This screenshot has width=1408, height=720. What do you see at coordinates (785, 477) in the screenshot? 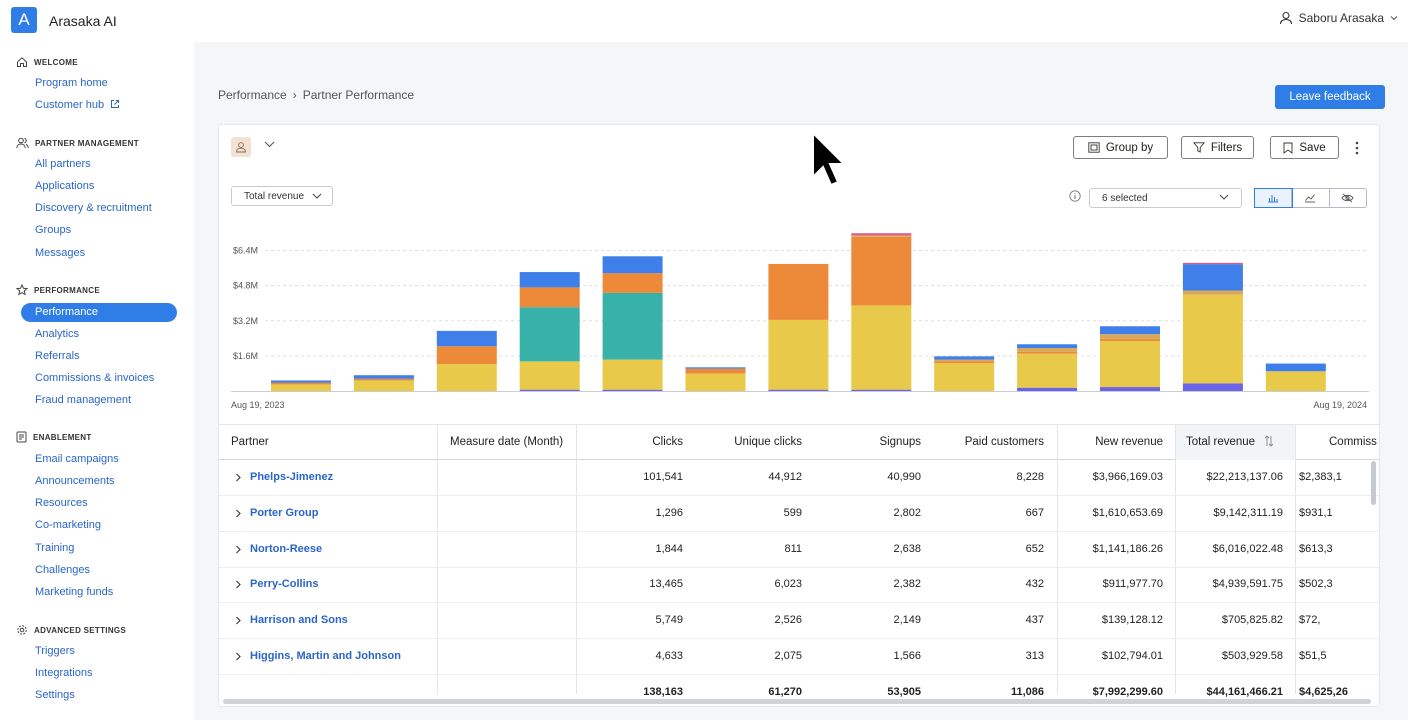
I see `cell-unique: 44,912` at bounding box center [785, 477].